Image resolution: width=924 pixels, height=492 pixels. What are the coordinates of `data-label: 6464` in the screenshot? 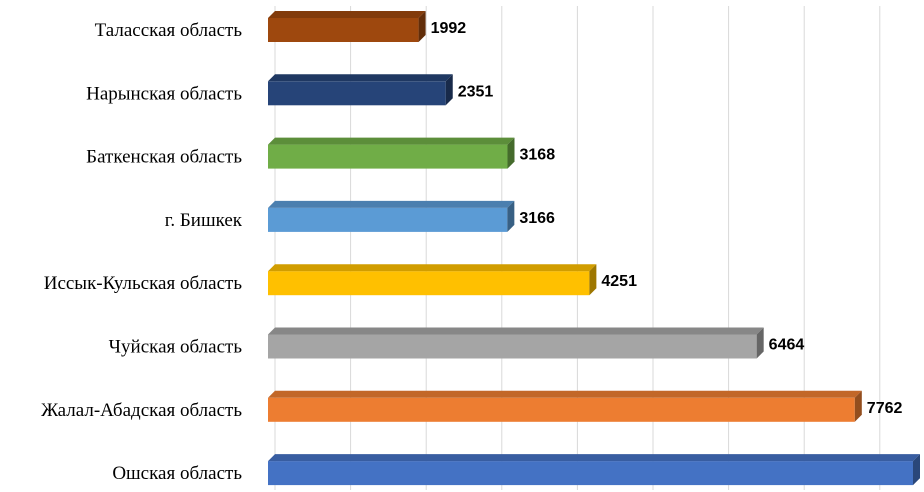 It's located at (787, 345).